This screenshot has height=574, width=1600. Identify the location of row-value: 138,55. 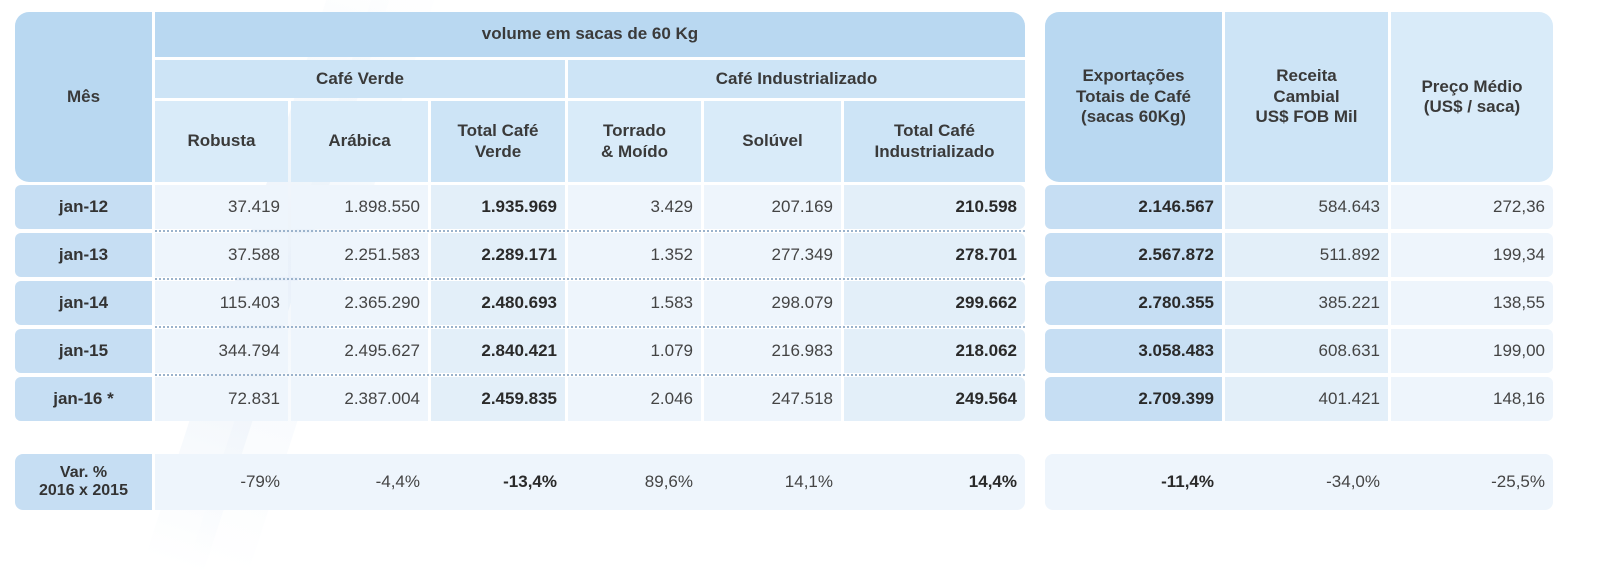
(1519, 302).